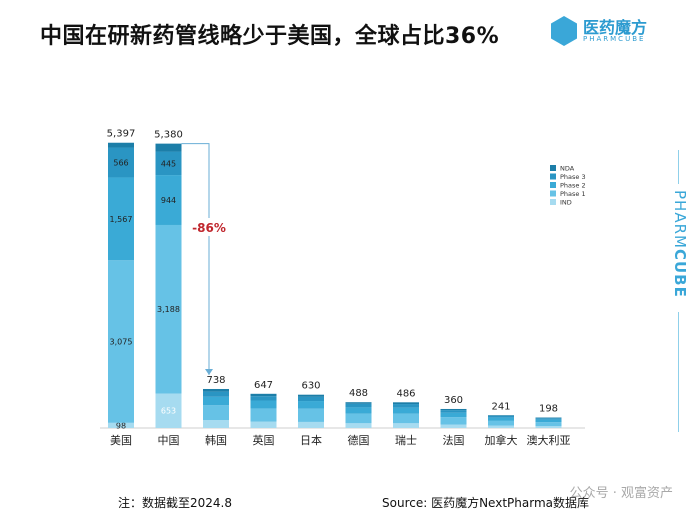  What do you see at coordinates (121, 440) in the screenshot?
I see `x-tick-label: 美国` at bounding box center [121, 440].